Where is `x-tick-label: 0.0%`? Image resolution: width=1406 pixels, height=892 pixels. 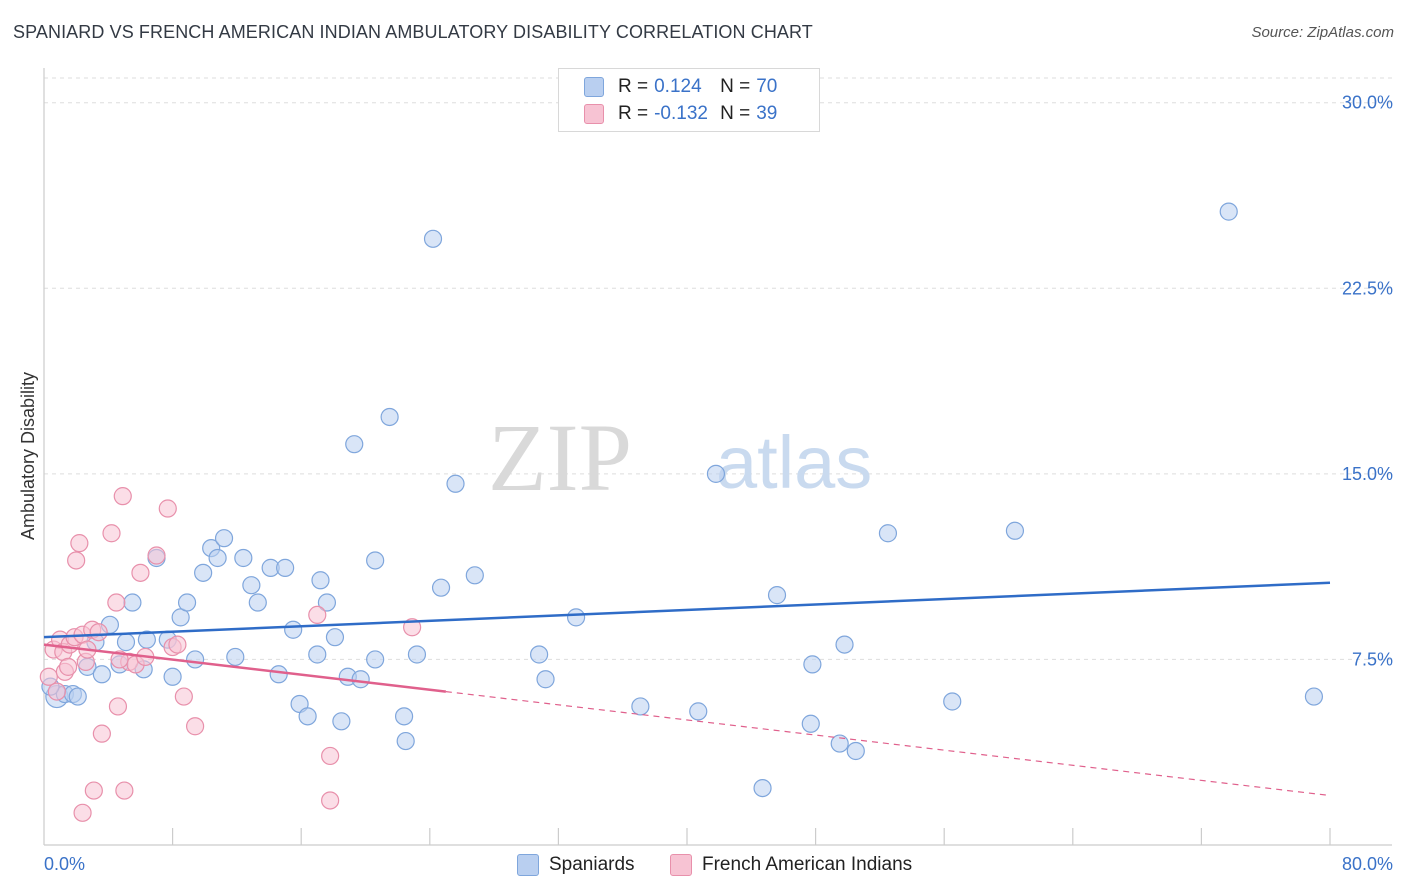 x-tick-label: 0.0% is located at coordinates (64, 864).